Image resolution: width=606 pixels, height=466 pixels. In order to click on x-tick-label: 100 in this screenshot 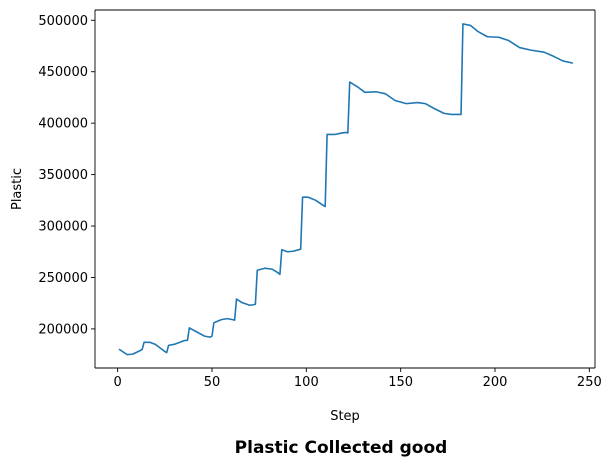, I will do `click(306, 382)`.